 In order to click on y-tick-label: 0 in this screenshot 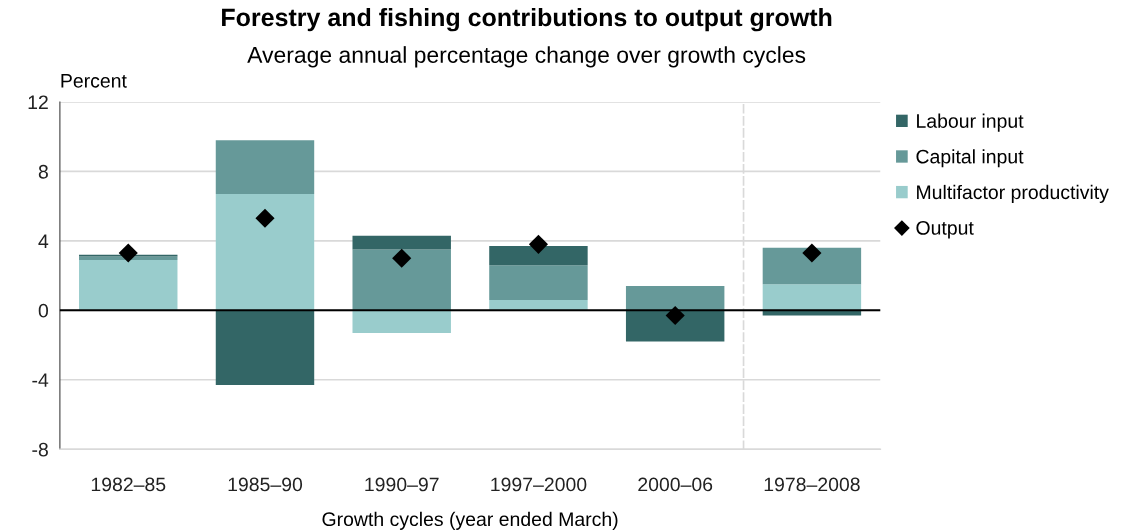, I will do `click(43, 310)`.